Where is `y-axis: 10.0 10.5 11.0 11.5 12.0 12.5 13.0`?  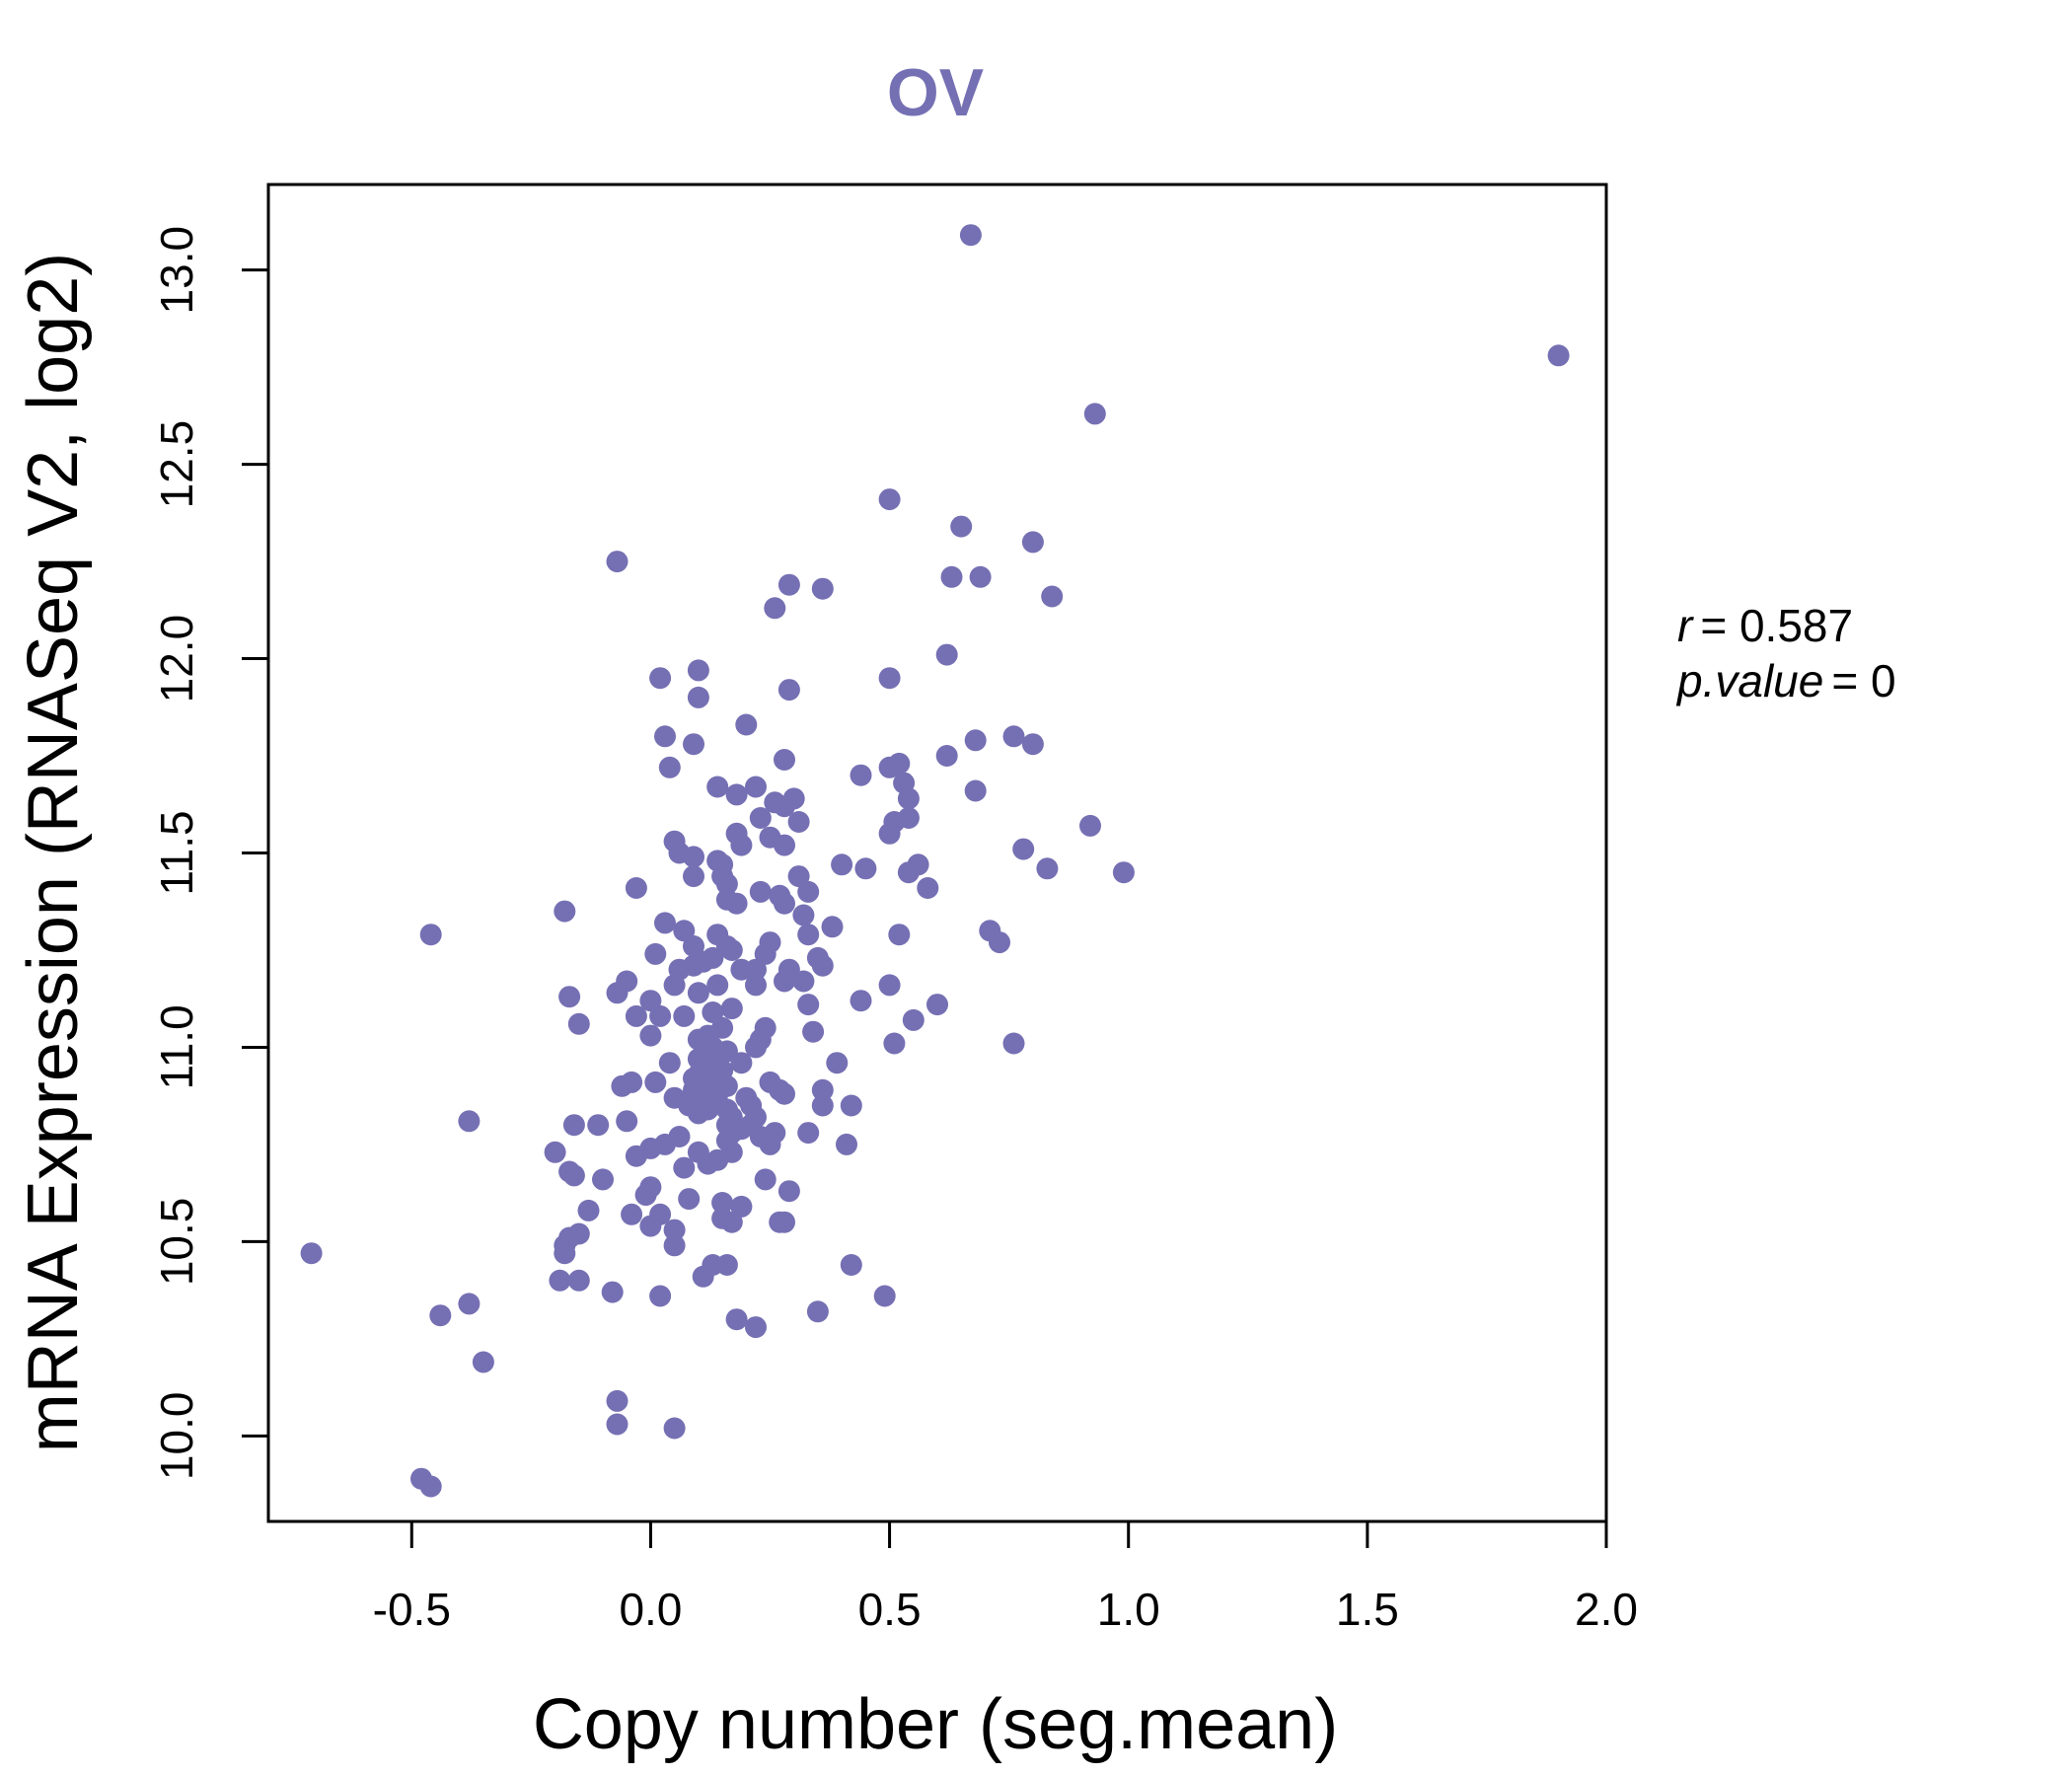 y-axis: 10.0 10.5 11.0 11.5 12.0 12.5 13.0 is located at coordinates (211, 853).